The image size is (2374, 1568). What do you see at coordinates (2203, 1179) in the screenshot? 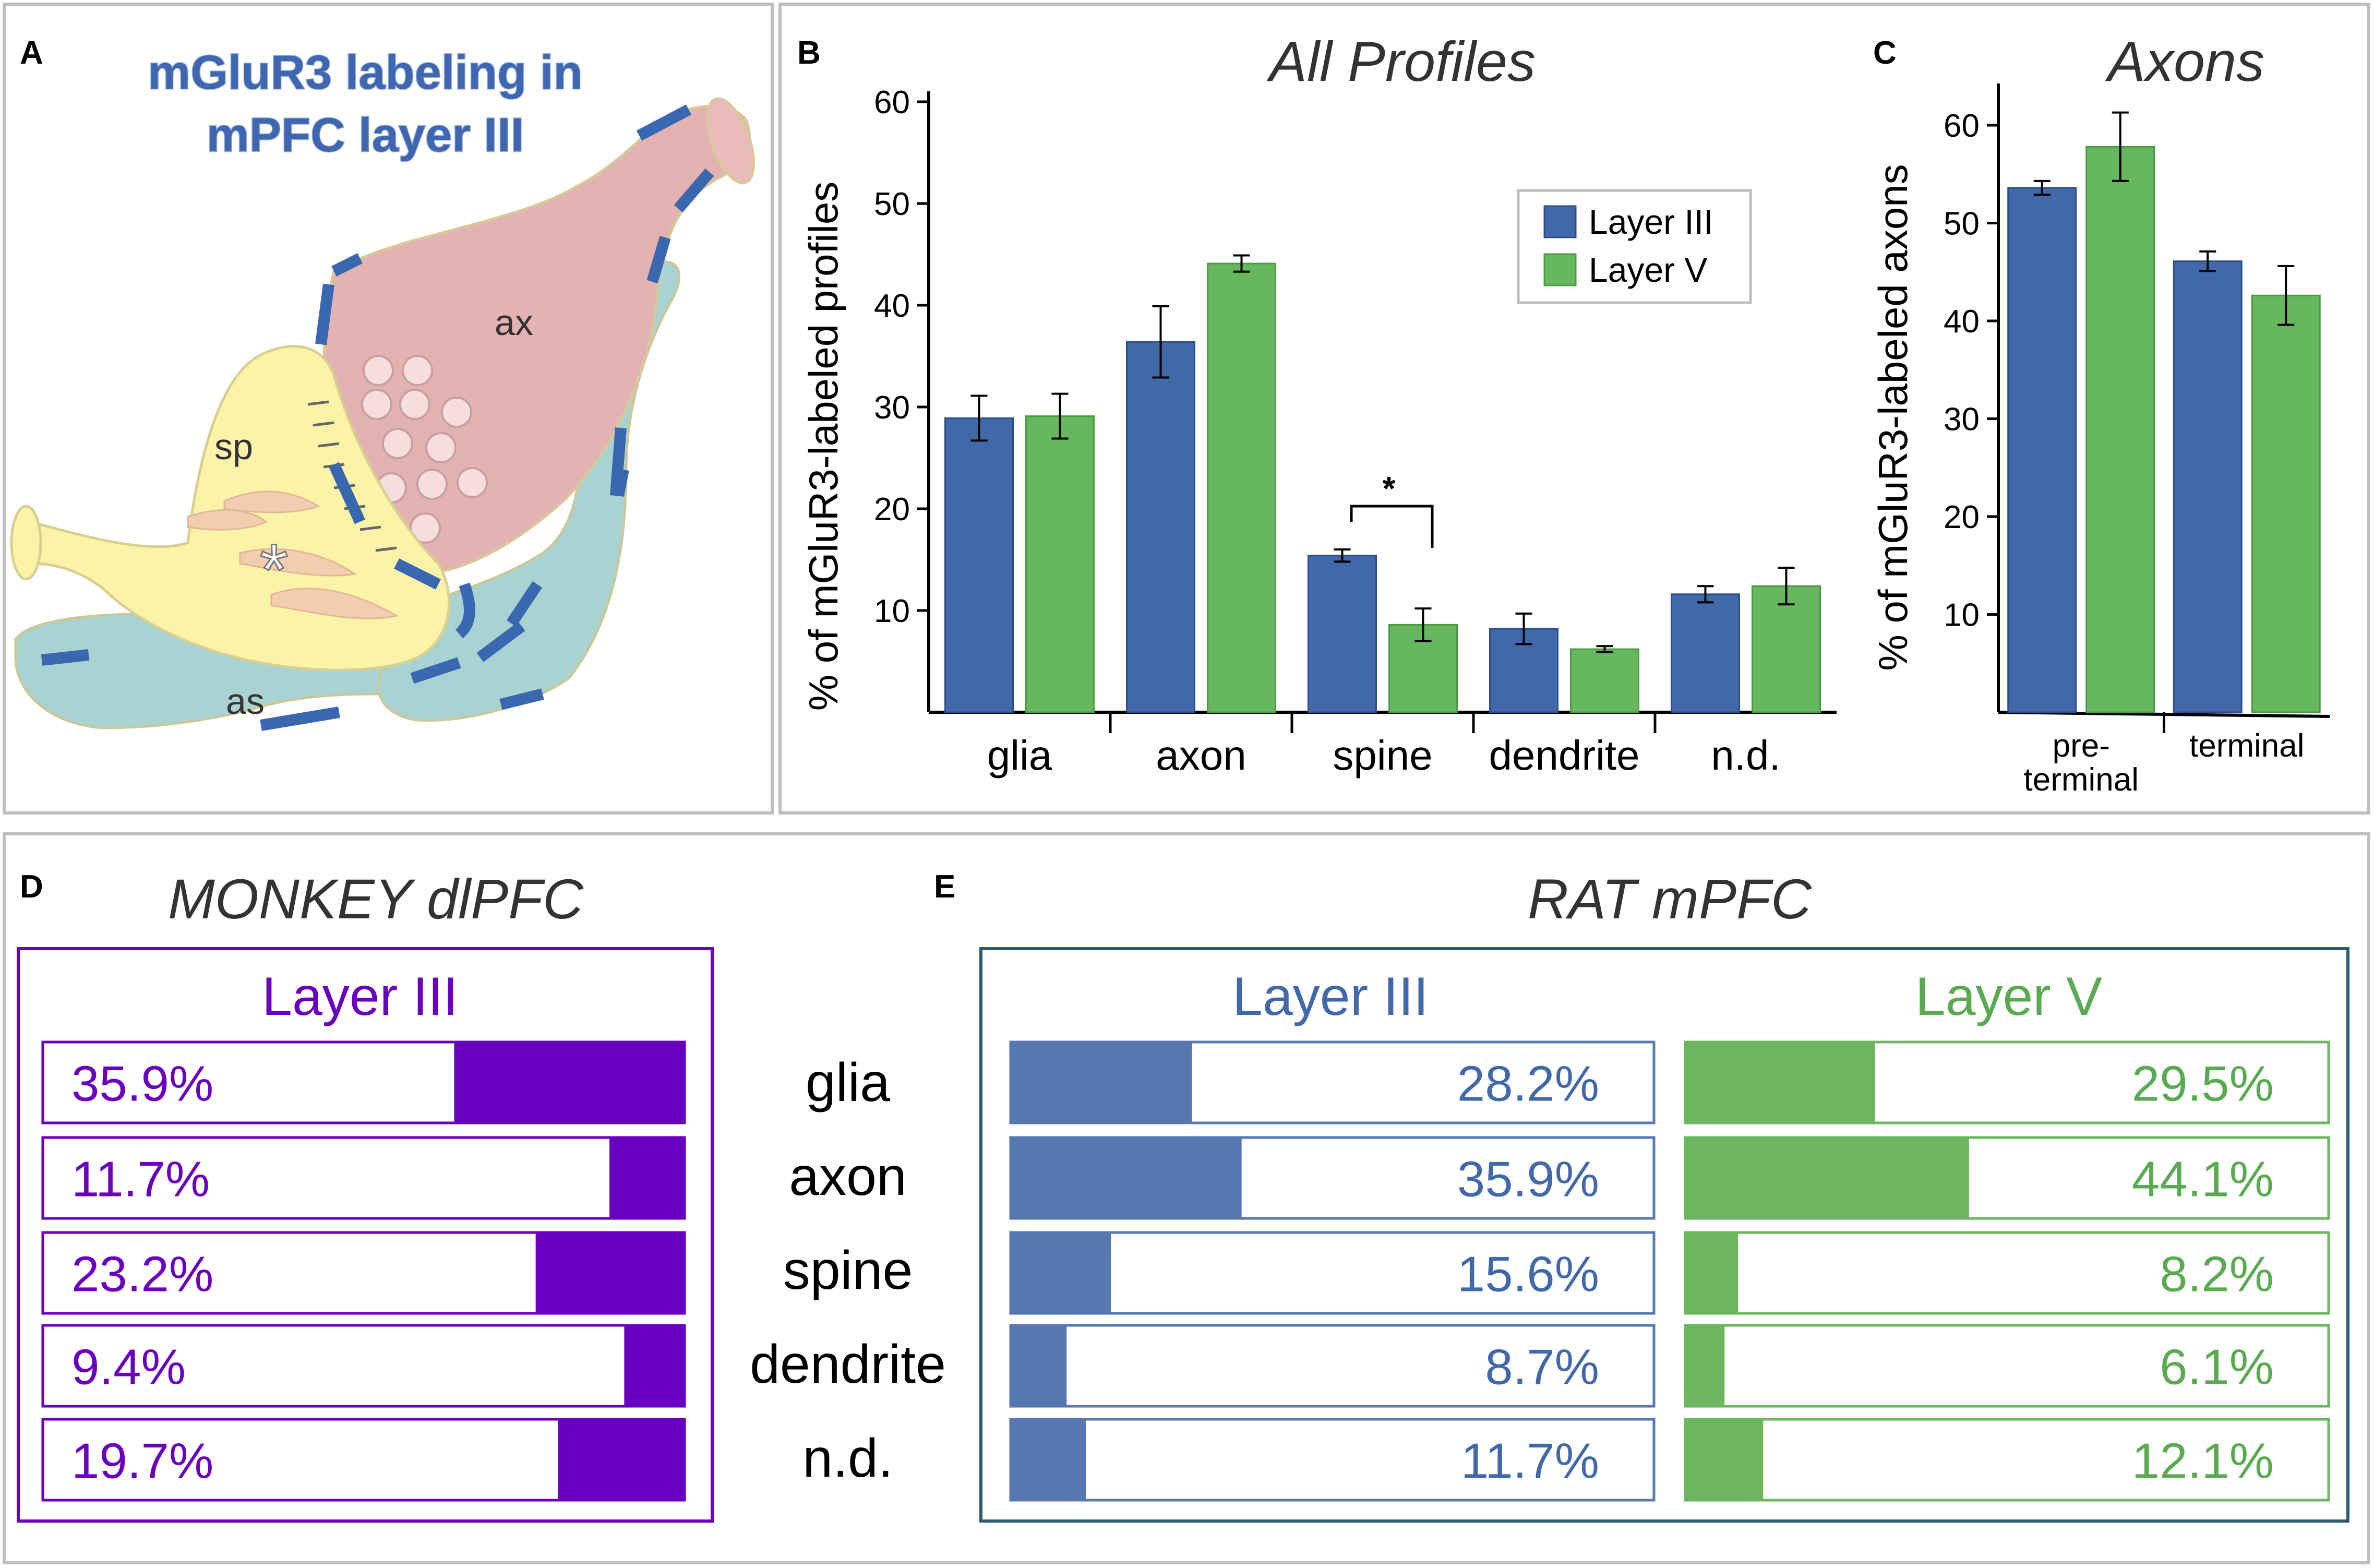
I see `rat-layer5-row-value: 44.1%` at bounding box center [2203, 1179].